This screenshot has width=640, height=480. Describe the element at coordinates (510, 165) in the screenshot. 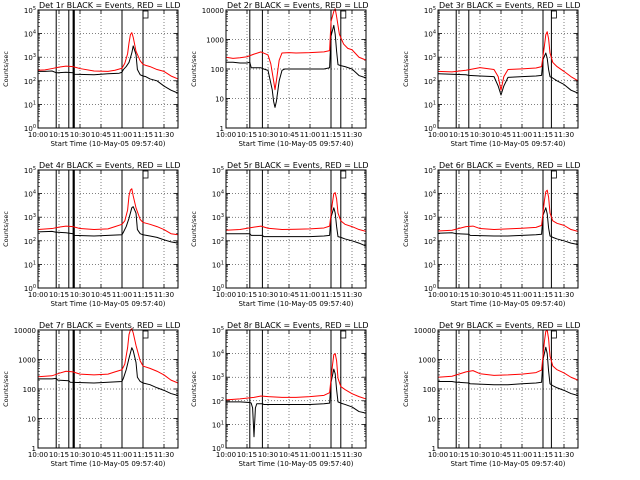

I see `panel-title: Det 6r BLACK = Events, RED = LLD` at that location.